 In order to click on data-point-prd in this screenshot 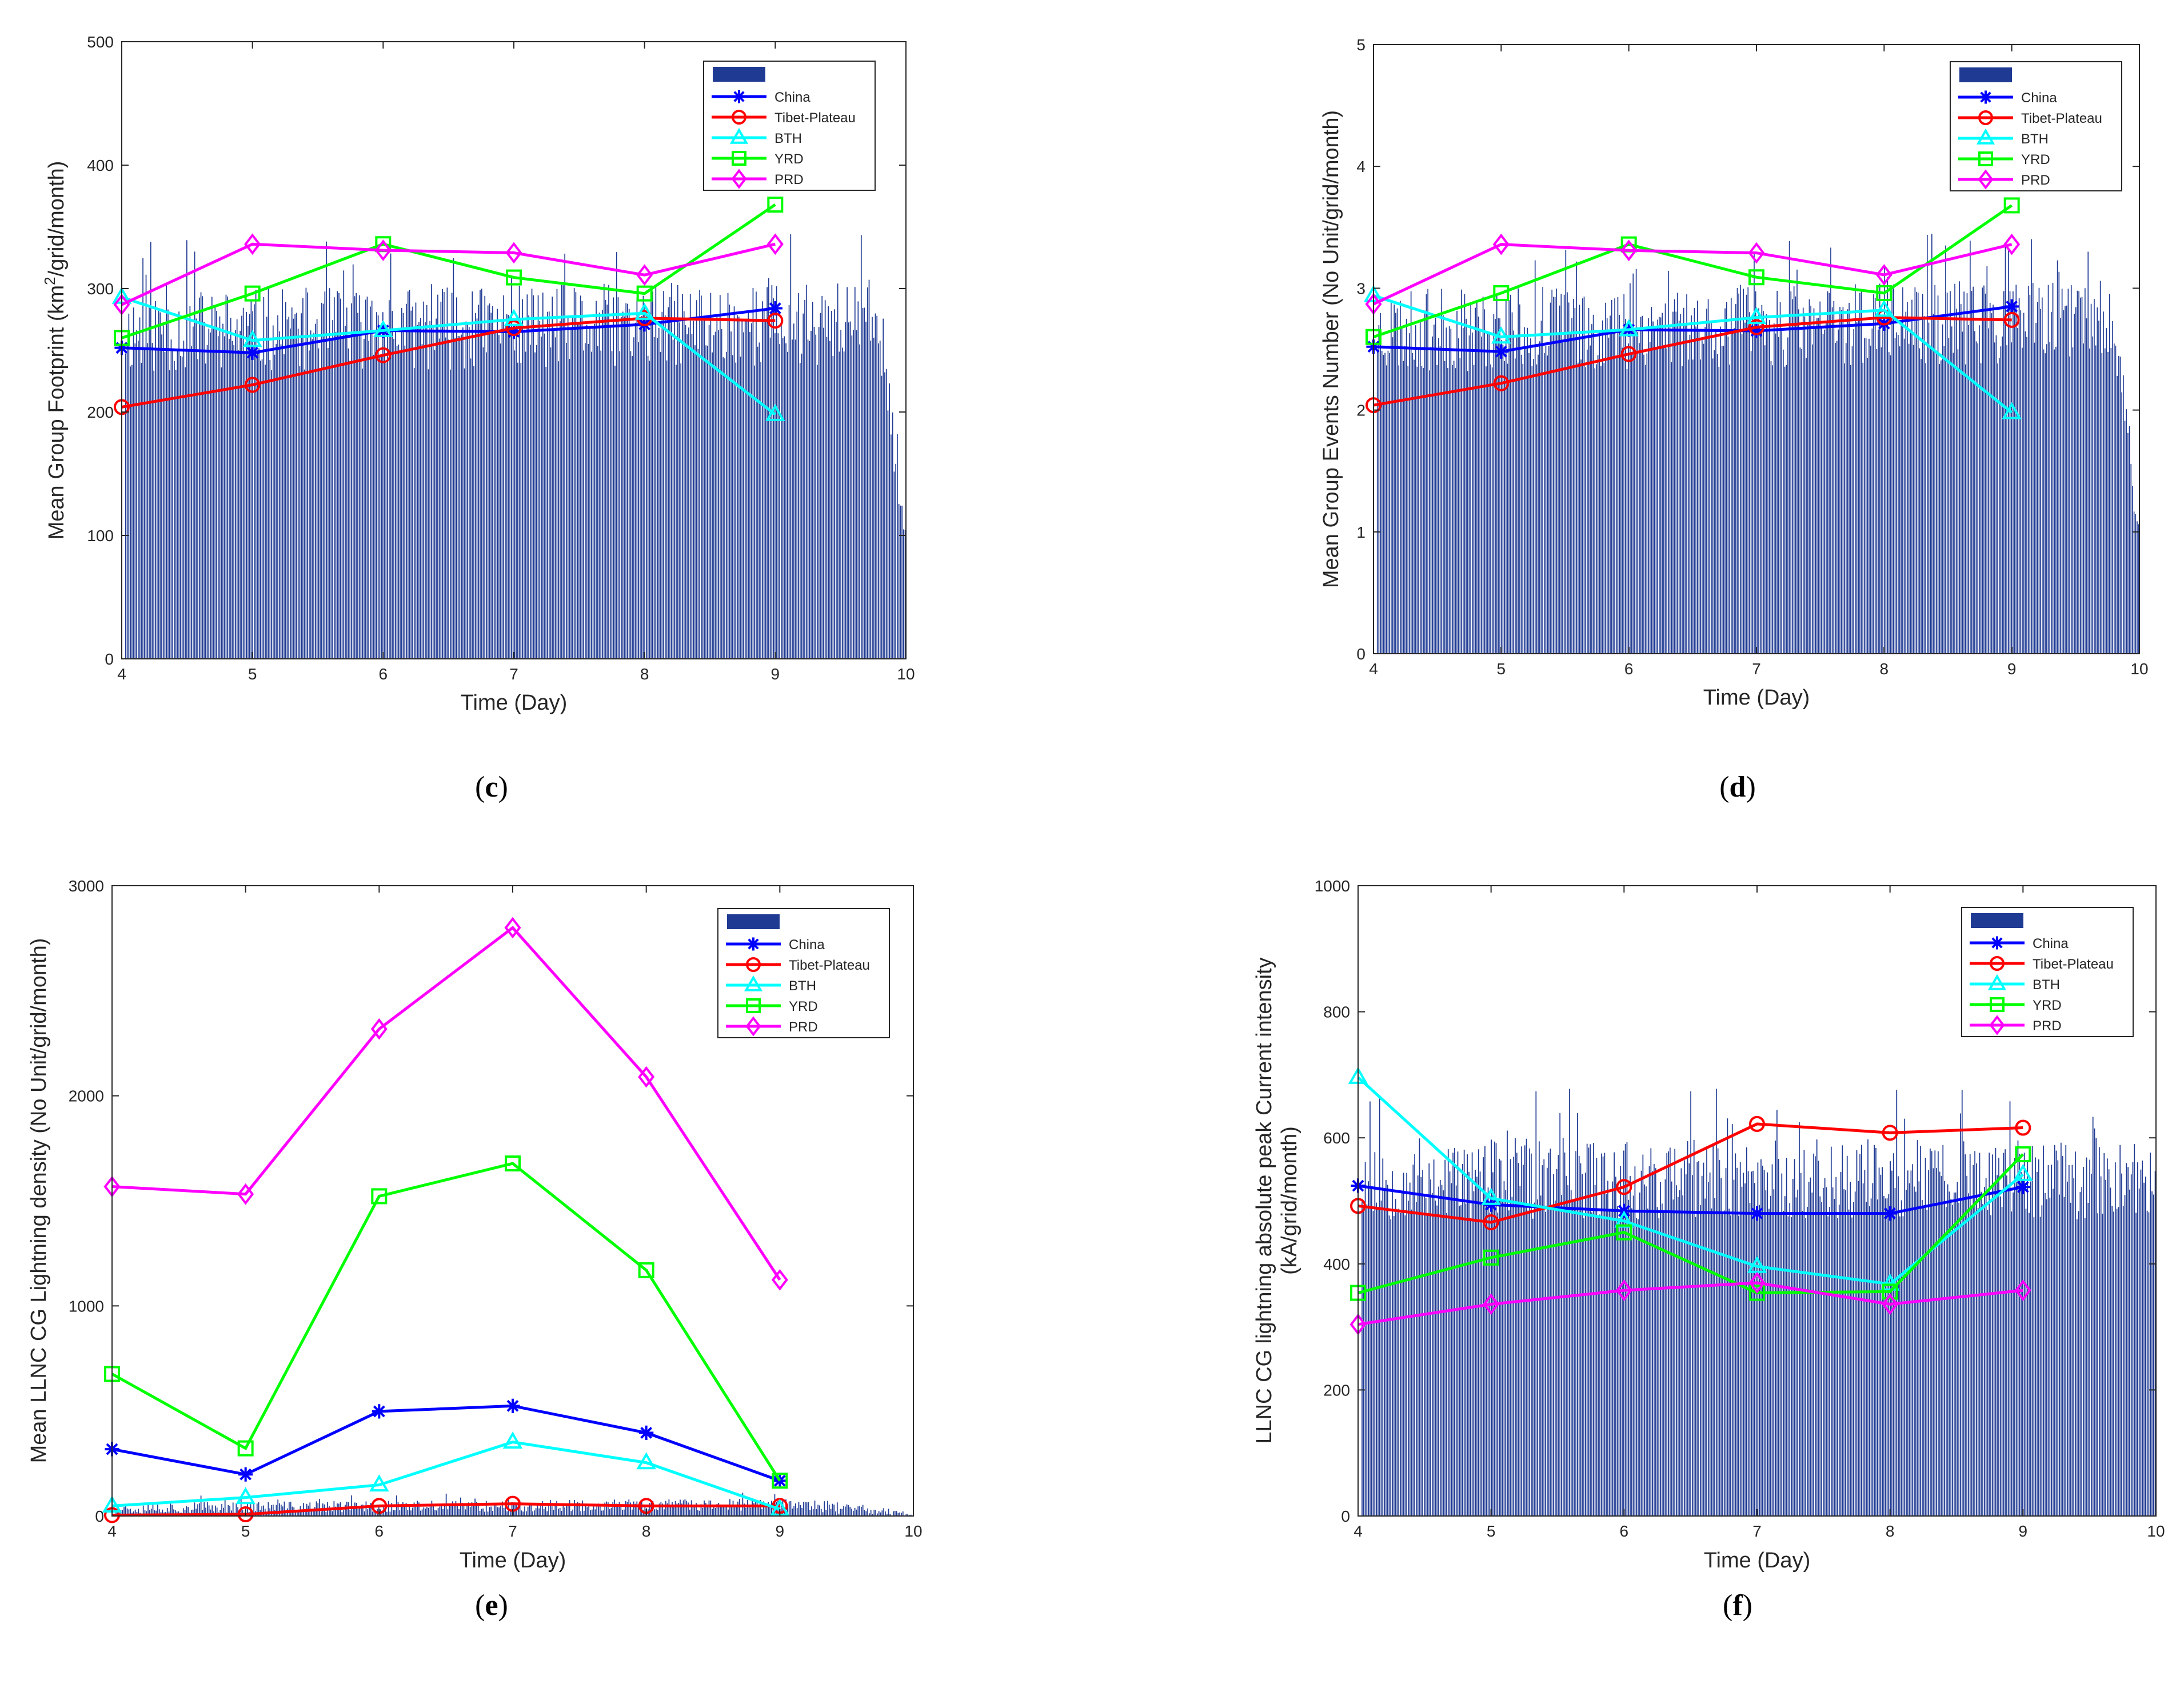, I will do `click(1890, 1304)`.